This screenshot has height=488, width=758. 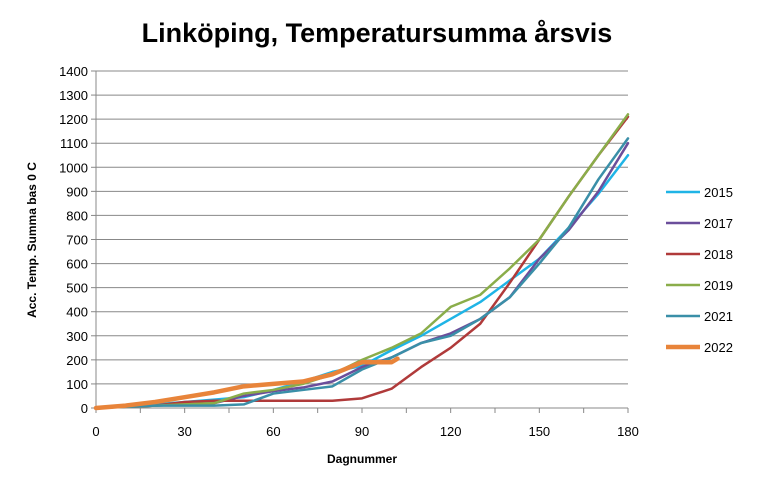 What do you see at coordinates (246, 383) in the screenshot?
I see `series-line-2022` at bounding box center [246, 383].